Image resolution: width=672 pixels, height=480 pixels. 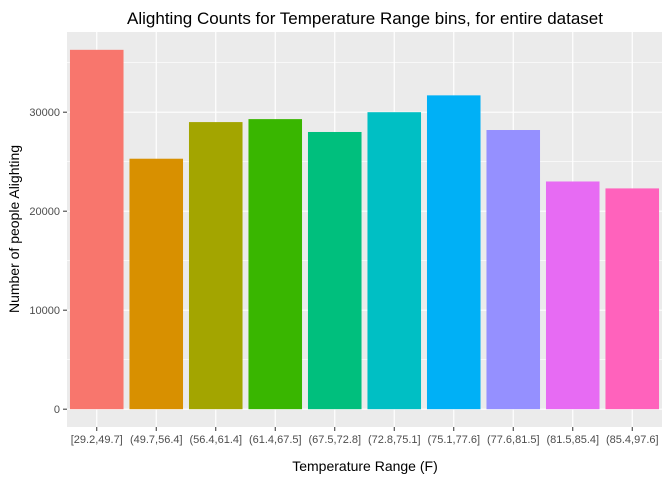 I want to click on x-tick-label: (72.8,75.1], so click(x=394, y=440).